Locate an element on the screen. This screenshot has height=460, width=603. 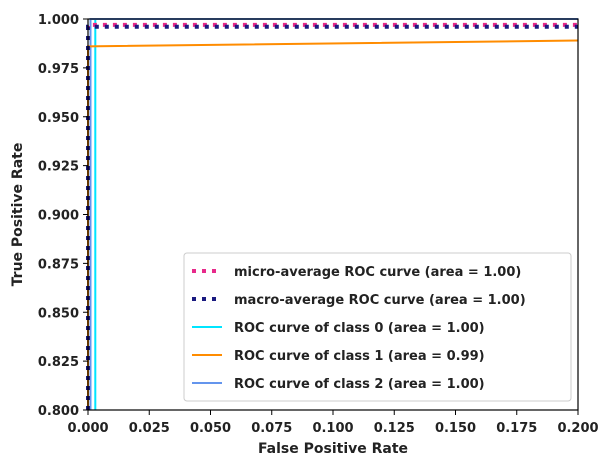
legend-label: ROC curve of class 2 (area = 1.00) is located at coordinates (359, 384).